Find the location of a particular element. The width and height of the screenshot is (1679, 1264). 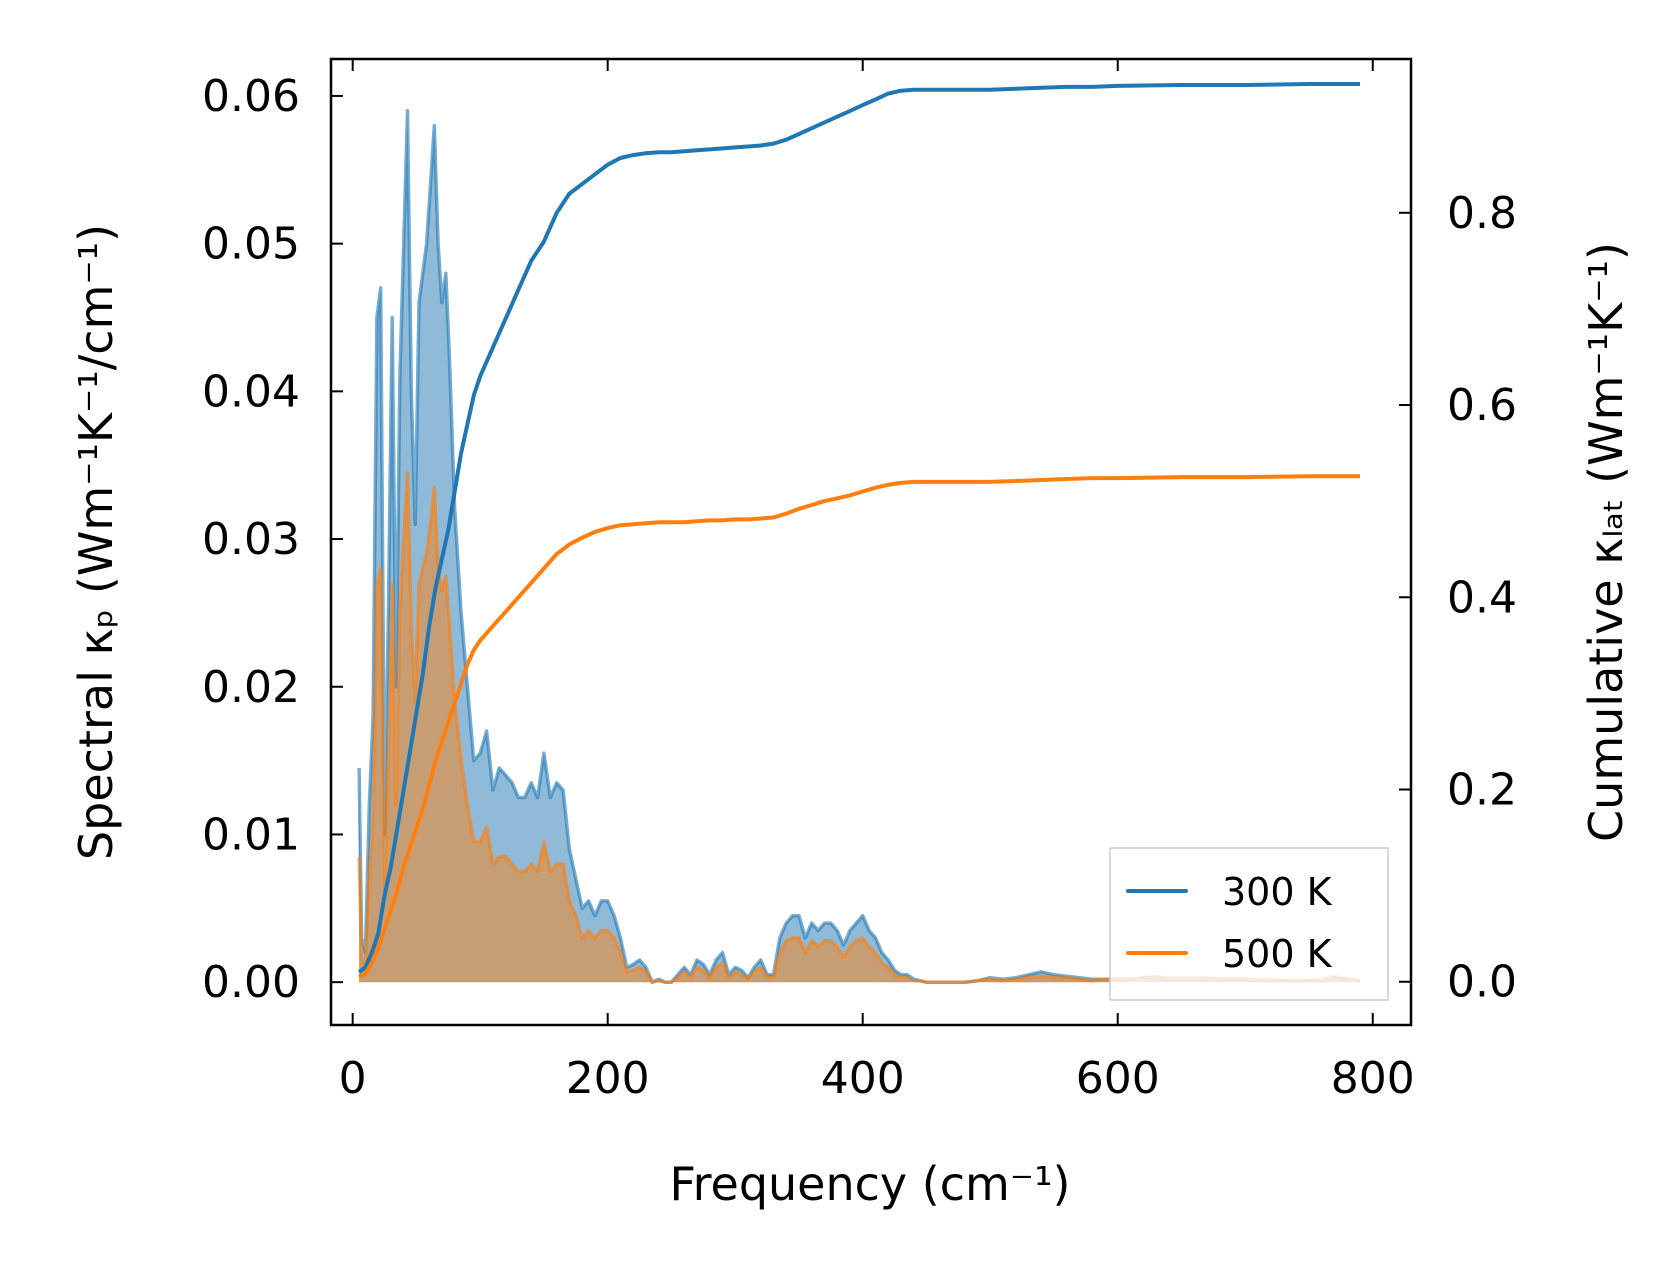

x-axis-title: Frequency (cm⁻¹) is located at coordinates (870, 1184).